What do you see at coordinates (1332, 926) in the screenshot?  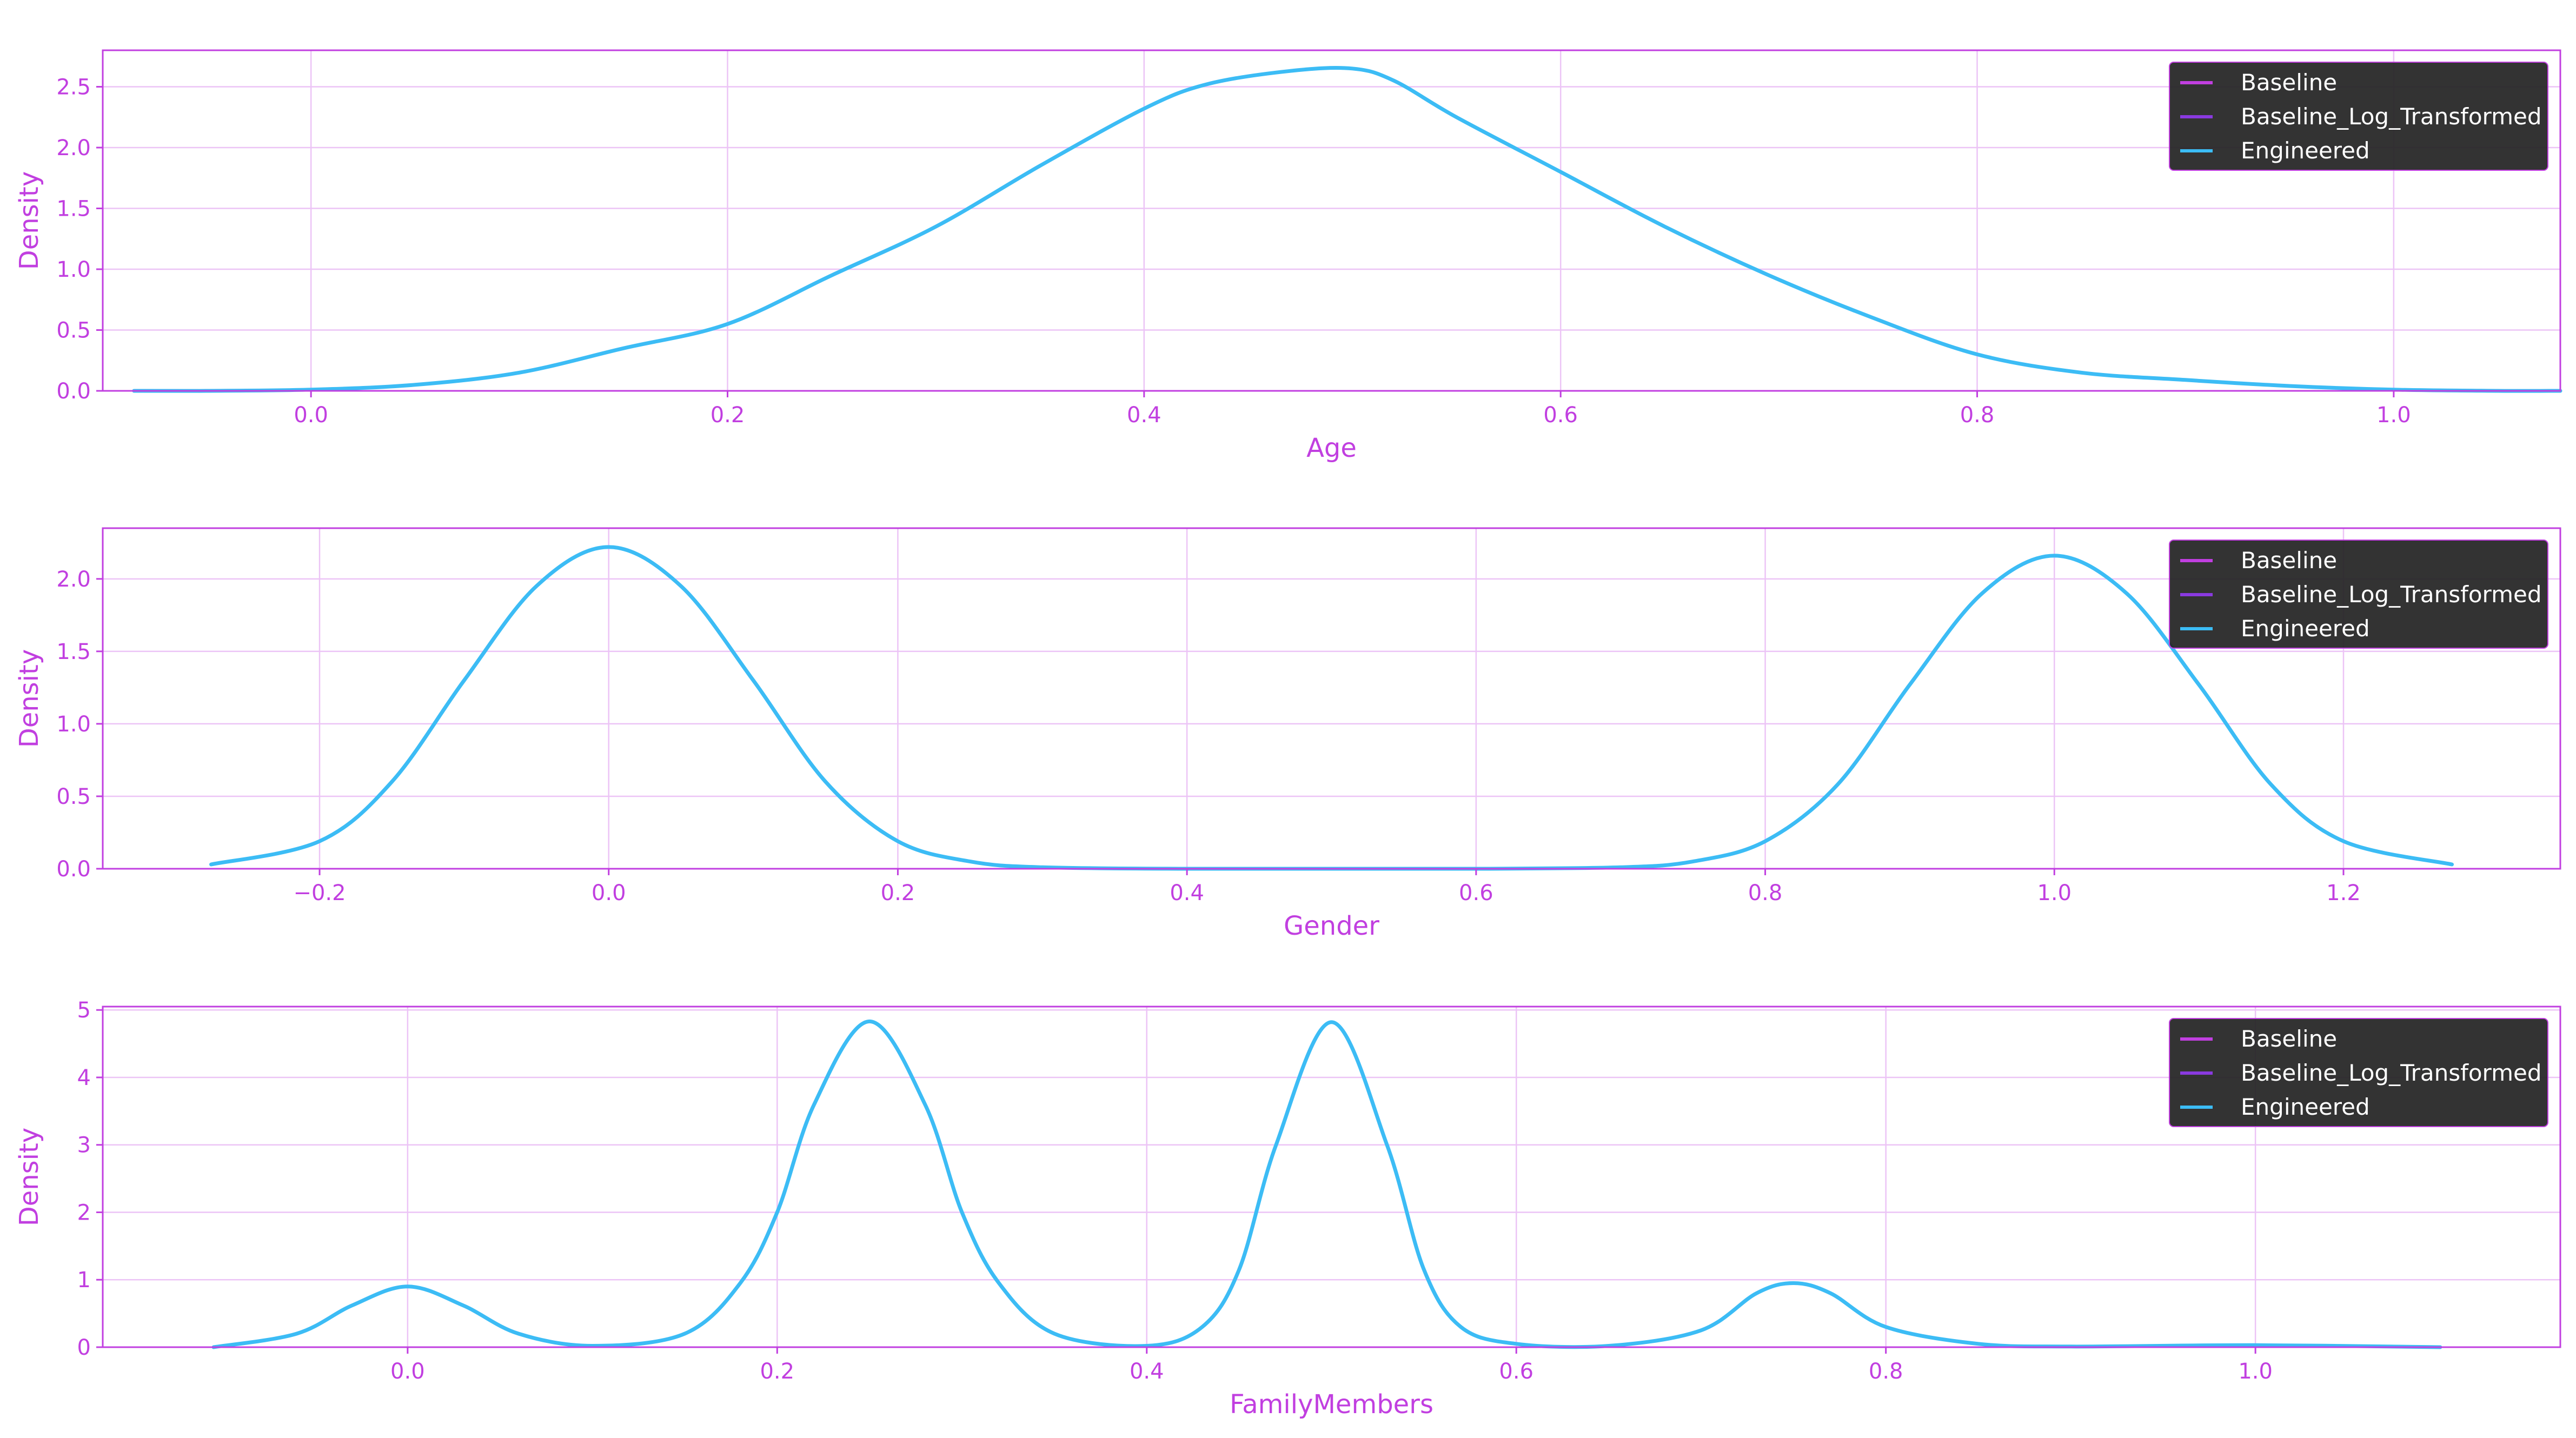 I see `x-axis-label: Gender` at bounding box center [1332, 926].